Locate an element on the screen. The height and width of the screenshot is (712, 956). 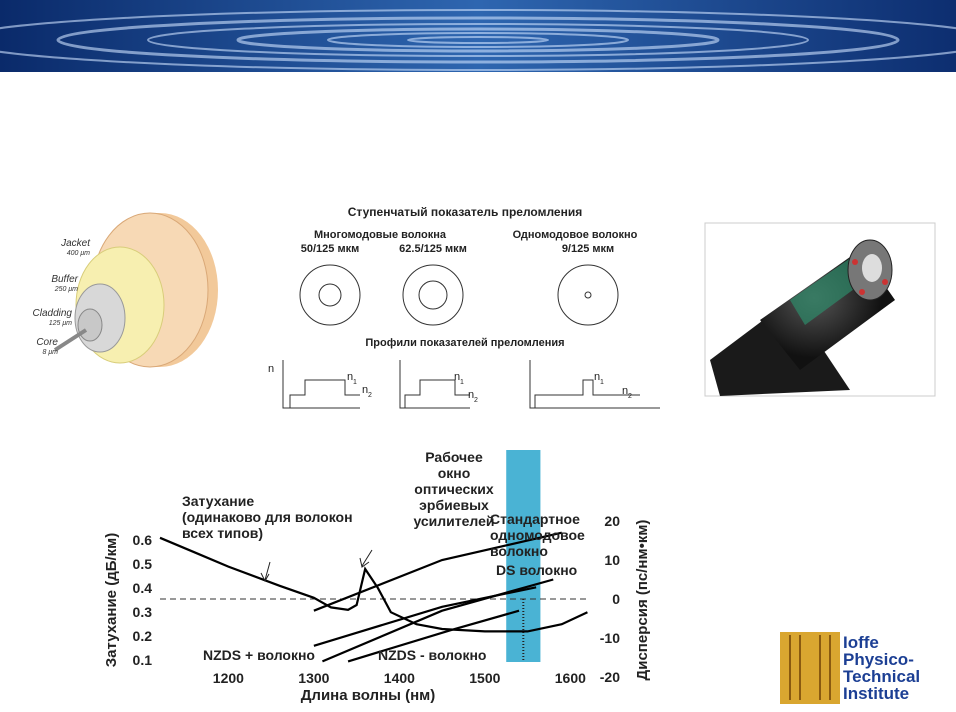
y-tick-label: 0.3 is located at coordinates (143, 612).